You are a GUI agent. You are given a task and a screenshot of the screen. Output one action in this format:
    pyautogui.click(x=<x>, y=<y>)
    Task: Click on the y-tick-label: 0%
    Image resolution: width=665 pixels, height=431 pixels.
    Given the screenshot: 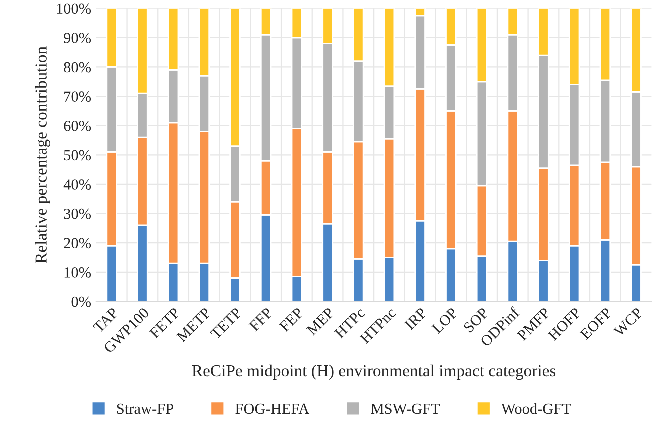 What is the action you would take?
    pyautogui.click(x=82, y=302)
    